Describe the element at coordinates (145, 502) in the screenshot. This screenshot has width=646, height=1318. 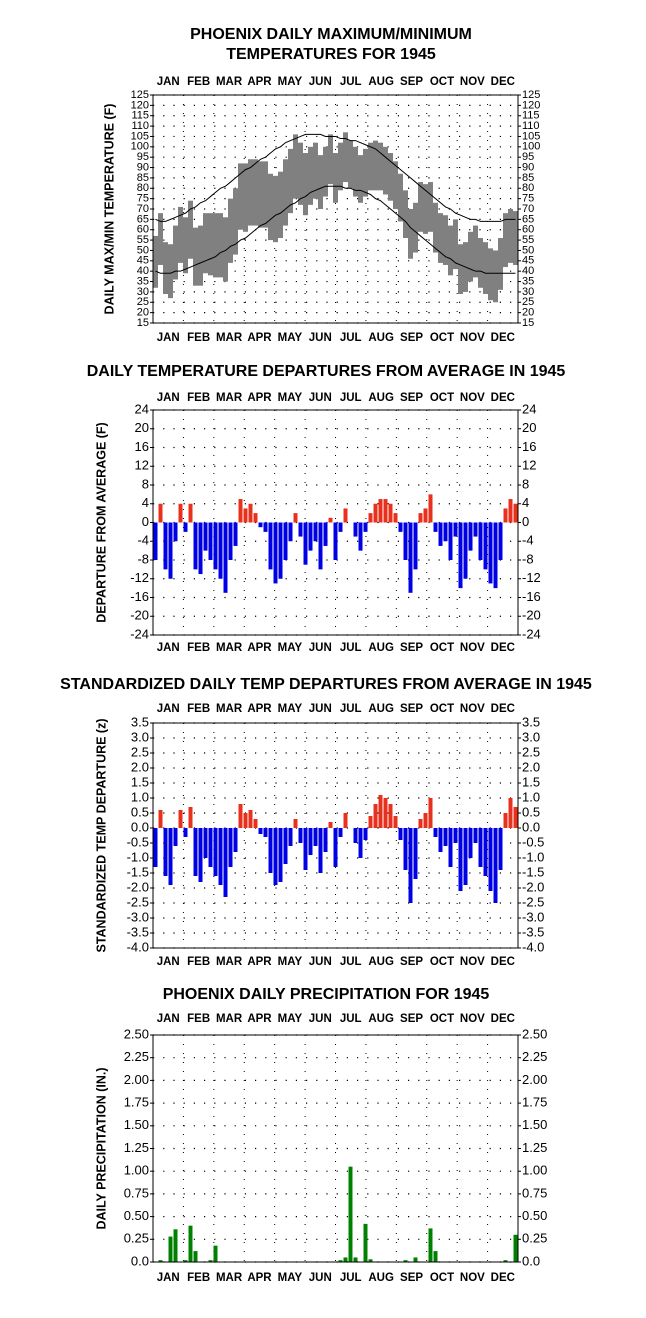
I see `y-tick-label: 4` at that location.